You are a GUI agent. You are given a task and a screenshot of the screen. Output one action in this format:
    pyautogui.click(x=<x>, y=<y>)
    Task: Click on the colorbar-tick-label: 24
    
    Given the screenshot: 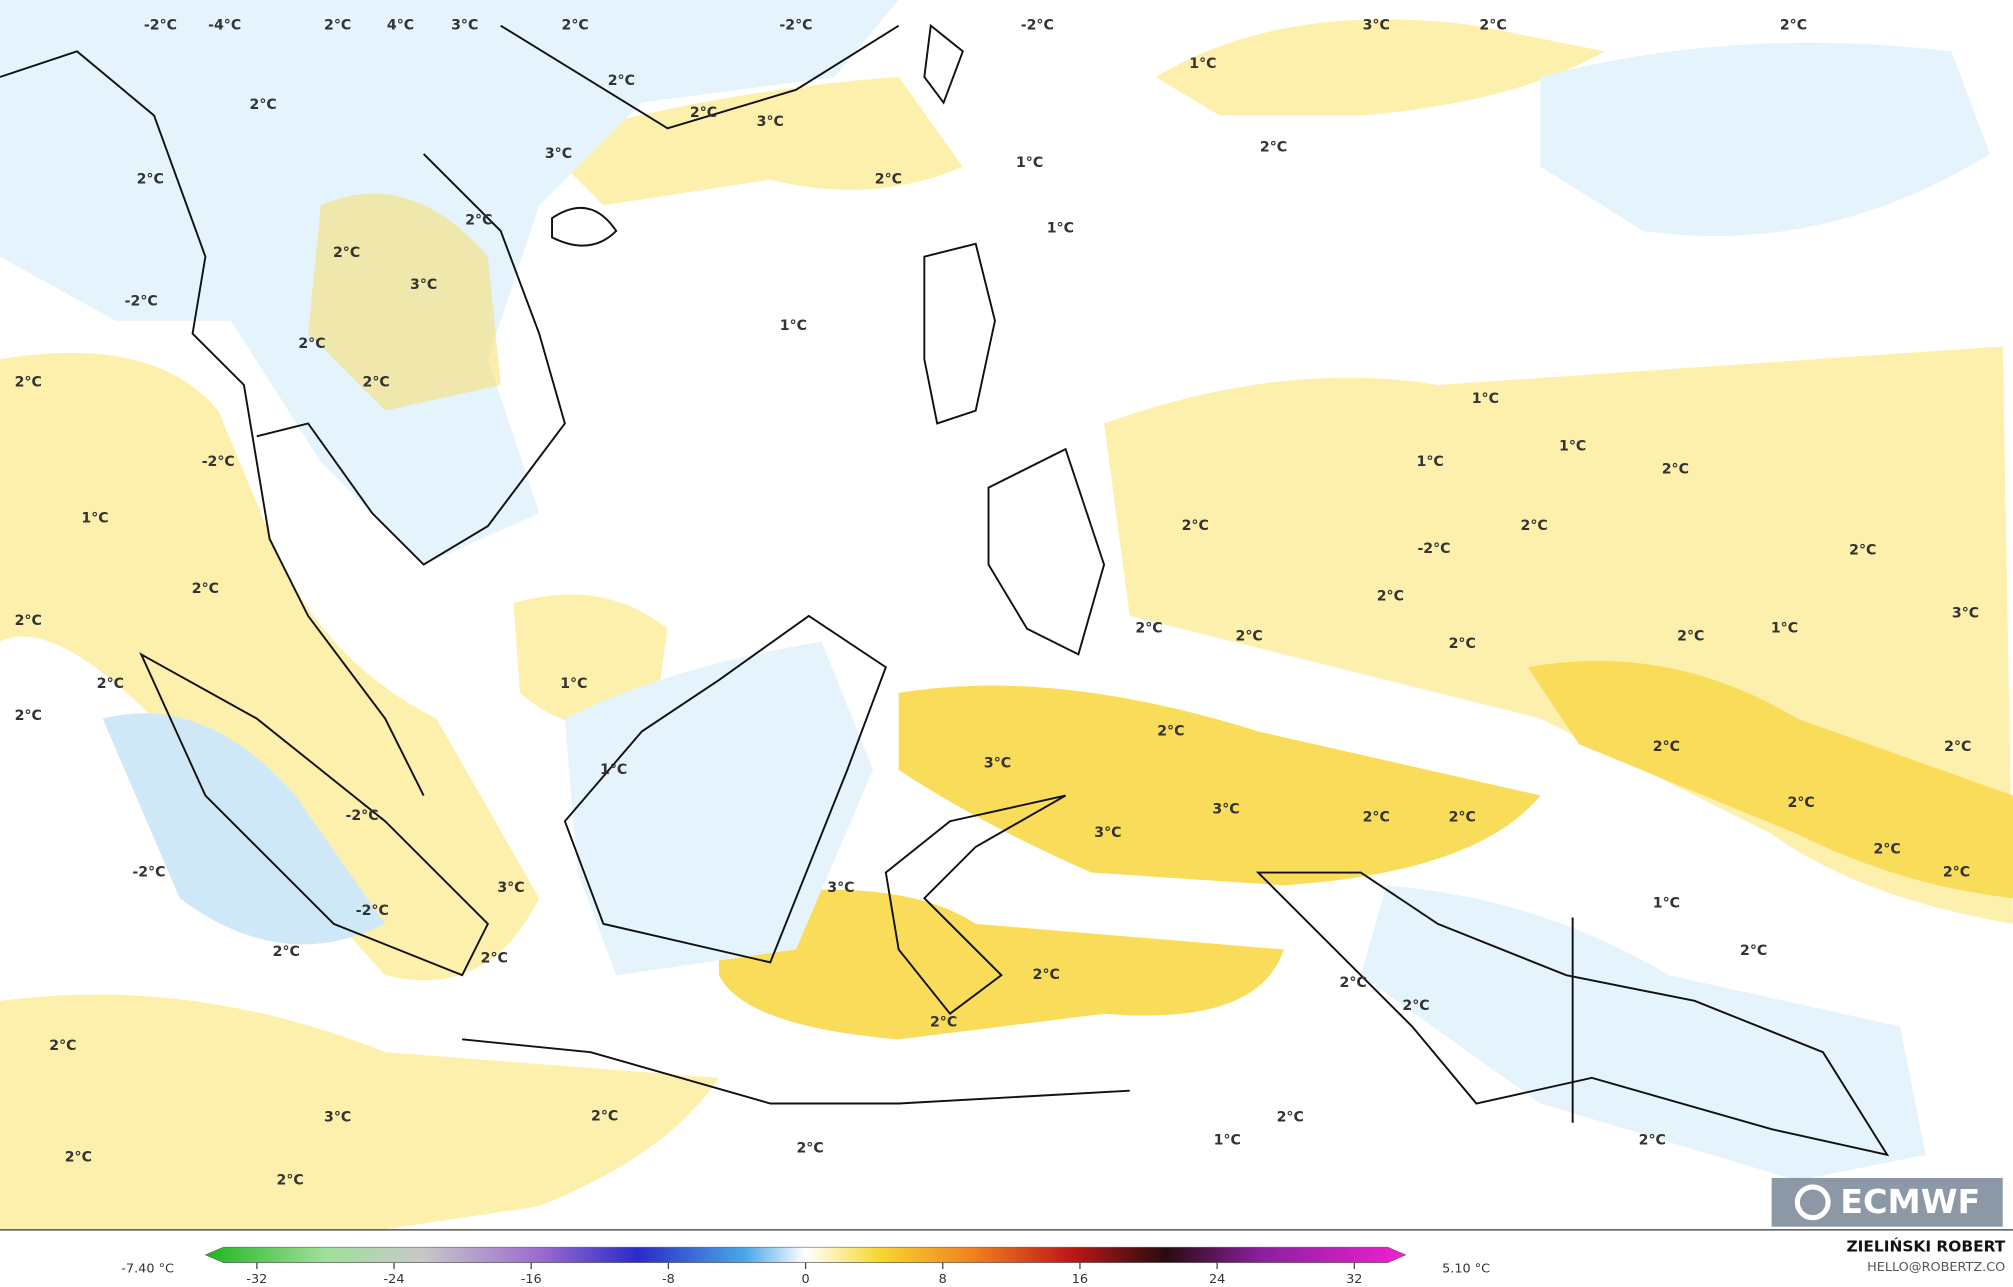 What is the action you would take?
    pyautogui.click(x=1217, y=1279)
    